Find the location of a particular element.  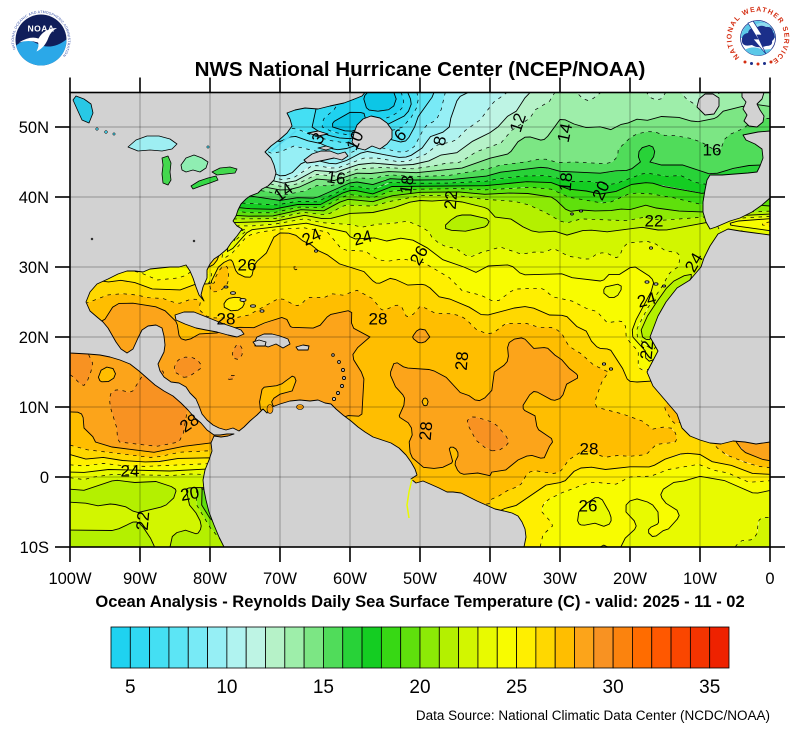

svg-text: 8 is located at coordinates (440, 141).